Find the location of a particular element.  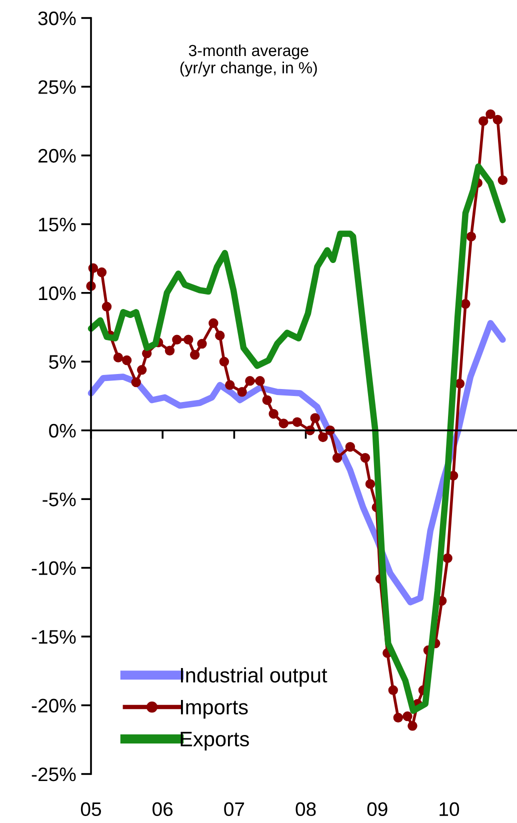

x-tick-label: 05 is located at coordinates (90, 809).